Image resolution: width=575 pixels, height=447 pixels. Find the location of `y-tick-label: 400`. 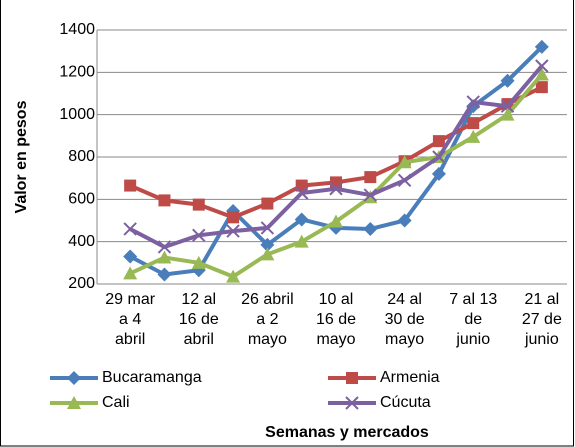

y-tick-label: 400 is located at coordinates (81, 241).